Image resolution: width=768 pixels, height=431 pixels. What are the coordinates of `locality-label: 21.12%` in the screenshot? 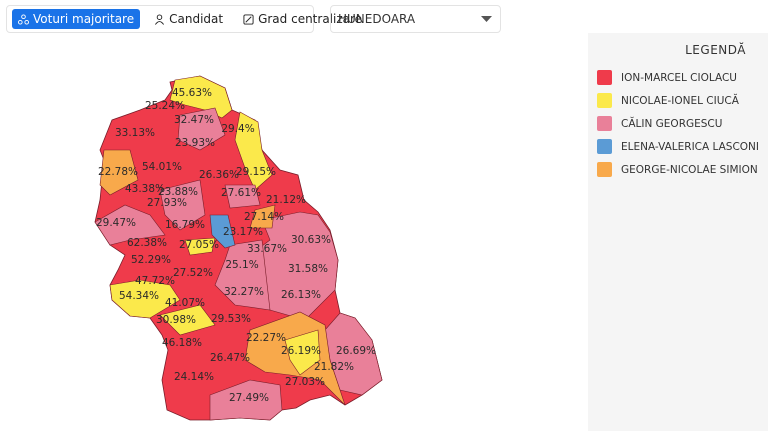 It's located at (286, 200).